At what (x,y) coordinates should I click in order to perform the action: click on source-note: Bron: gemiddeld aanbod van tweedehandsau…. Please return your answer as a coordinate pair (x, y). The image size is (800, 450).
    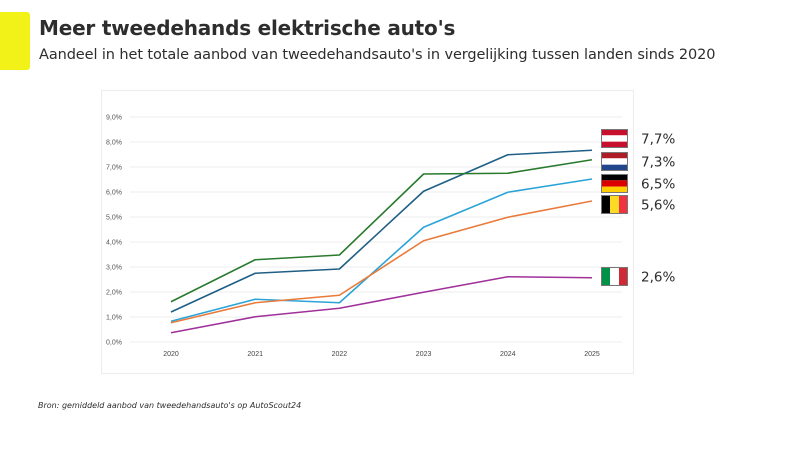
    Looking at the image, I should click on (170, 405).